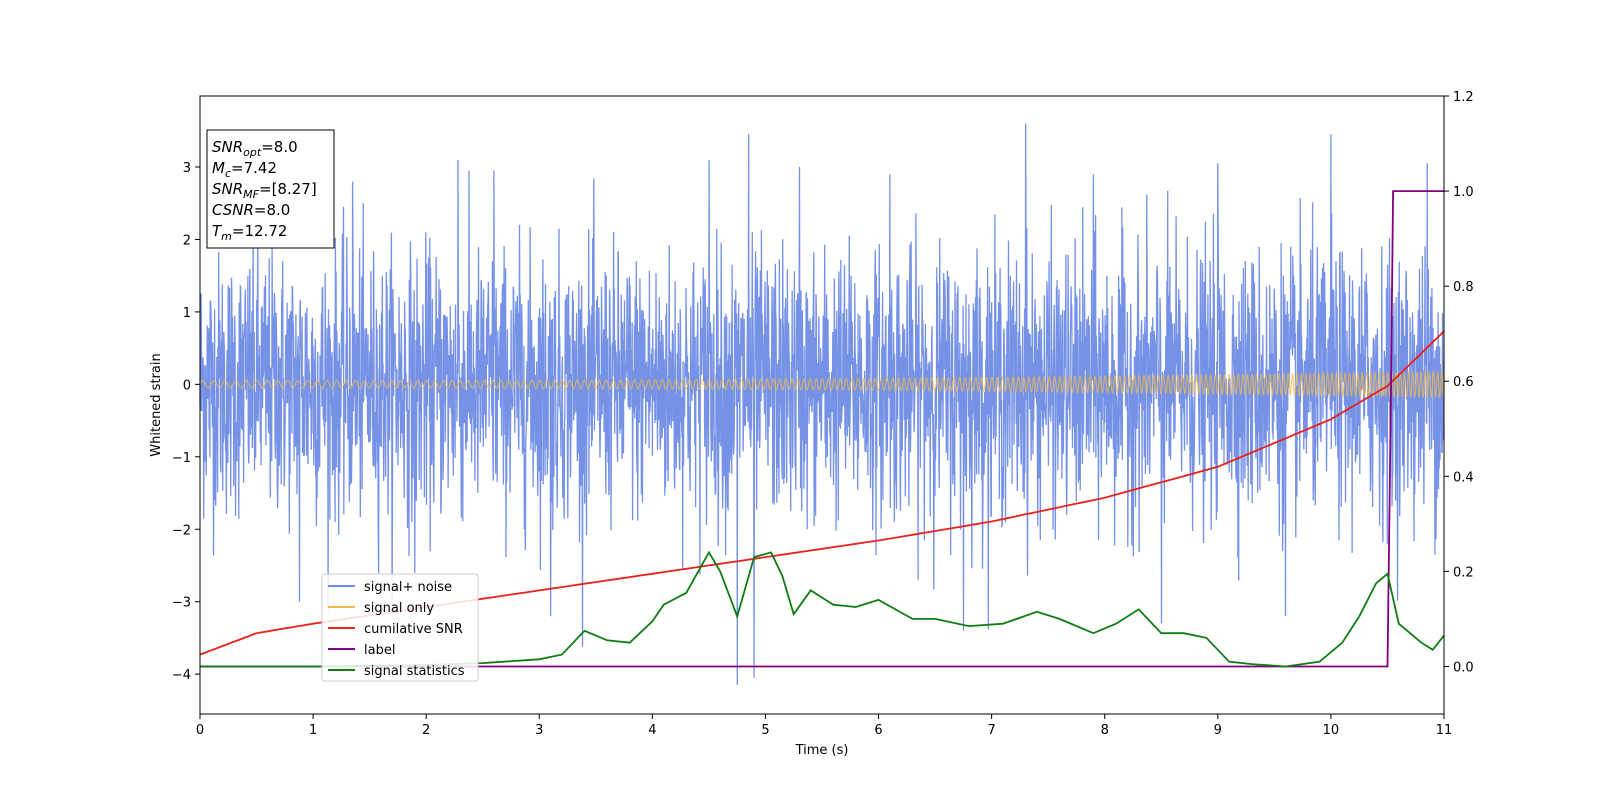 The image size is (1600, 800). Describe the element at coordinates (652, 730) in the screenshot. I see `x-tick-label: 4` at that location.